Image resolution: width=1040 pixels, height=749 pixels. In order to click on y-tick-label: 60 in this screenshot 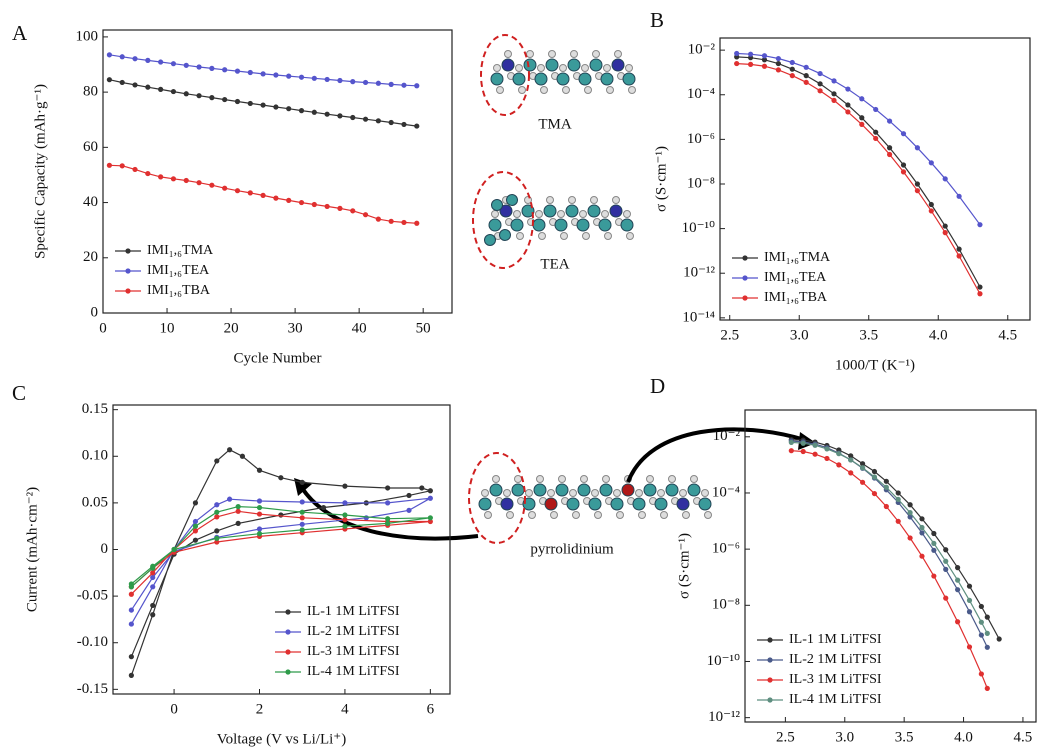, I will do `click(90, 147)`.